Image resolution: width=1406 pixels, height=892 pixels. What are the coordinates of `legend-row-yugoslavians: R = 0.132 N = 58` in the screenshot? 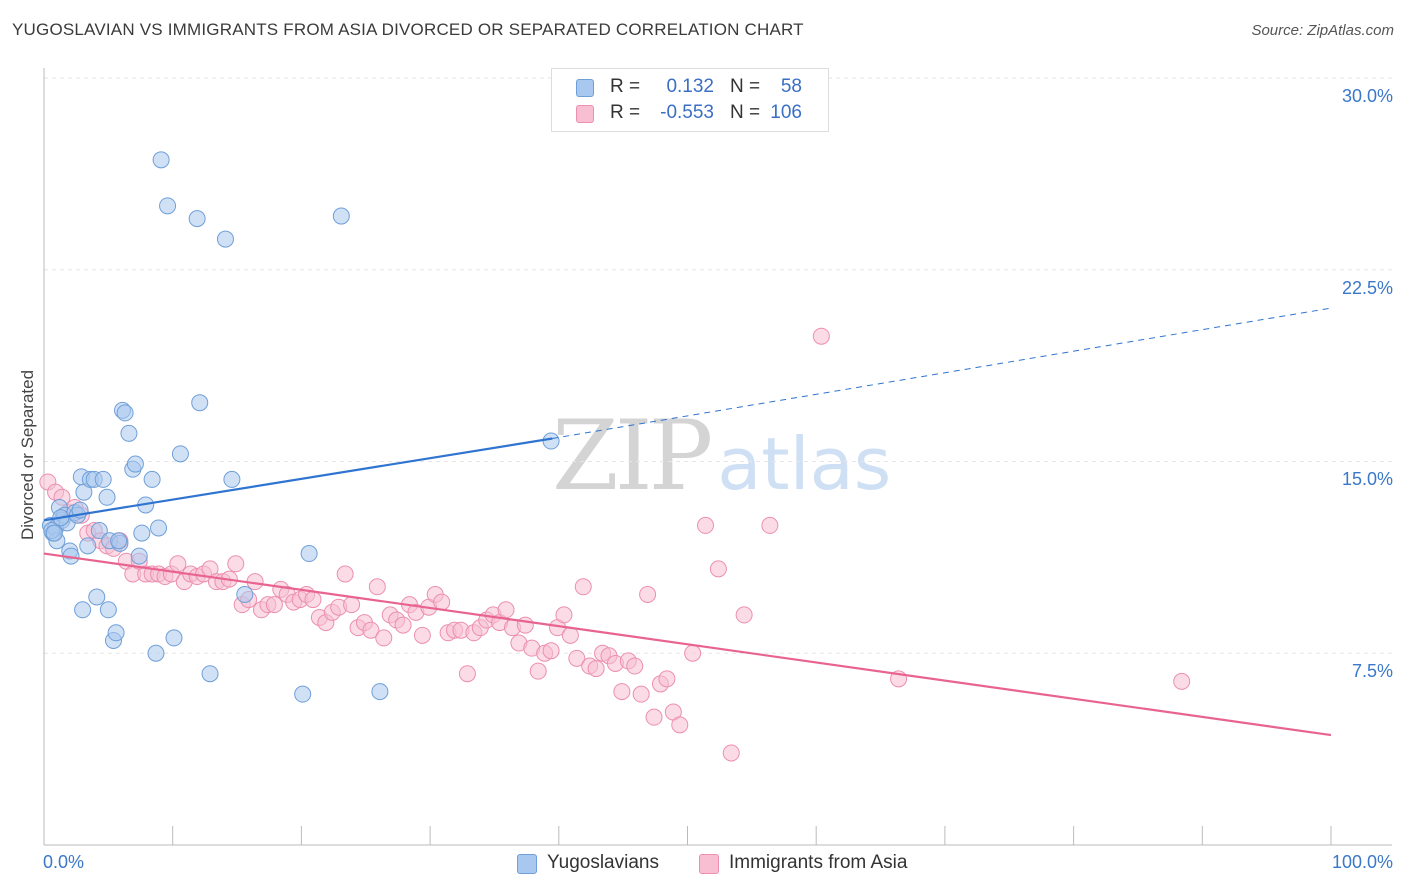 It's located at (690, 88).